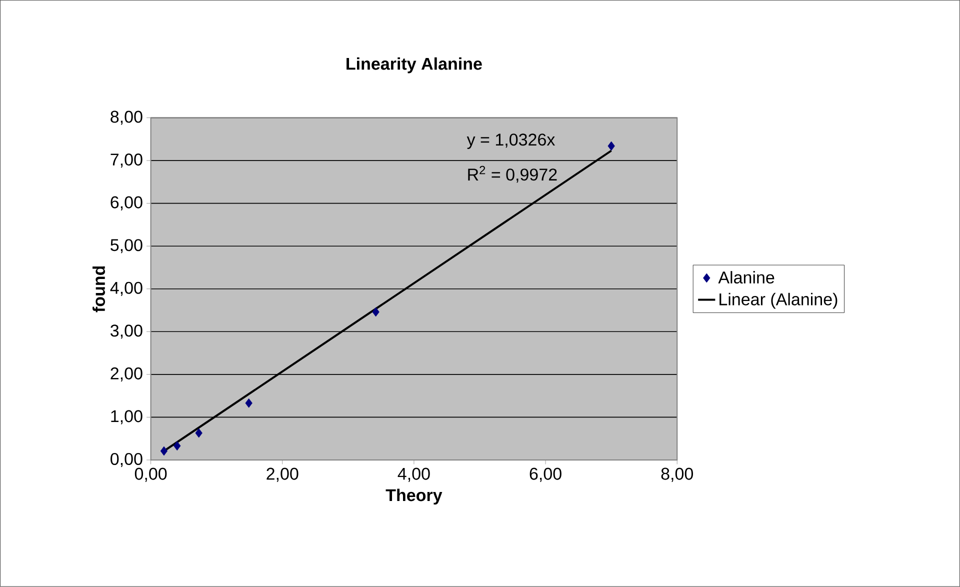 Image resolution: width=960 pixels, height=587 pixels. I want to click on x-tick-label: 6,00, so click(546, 475).